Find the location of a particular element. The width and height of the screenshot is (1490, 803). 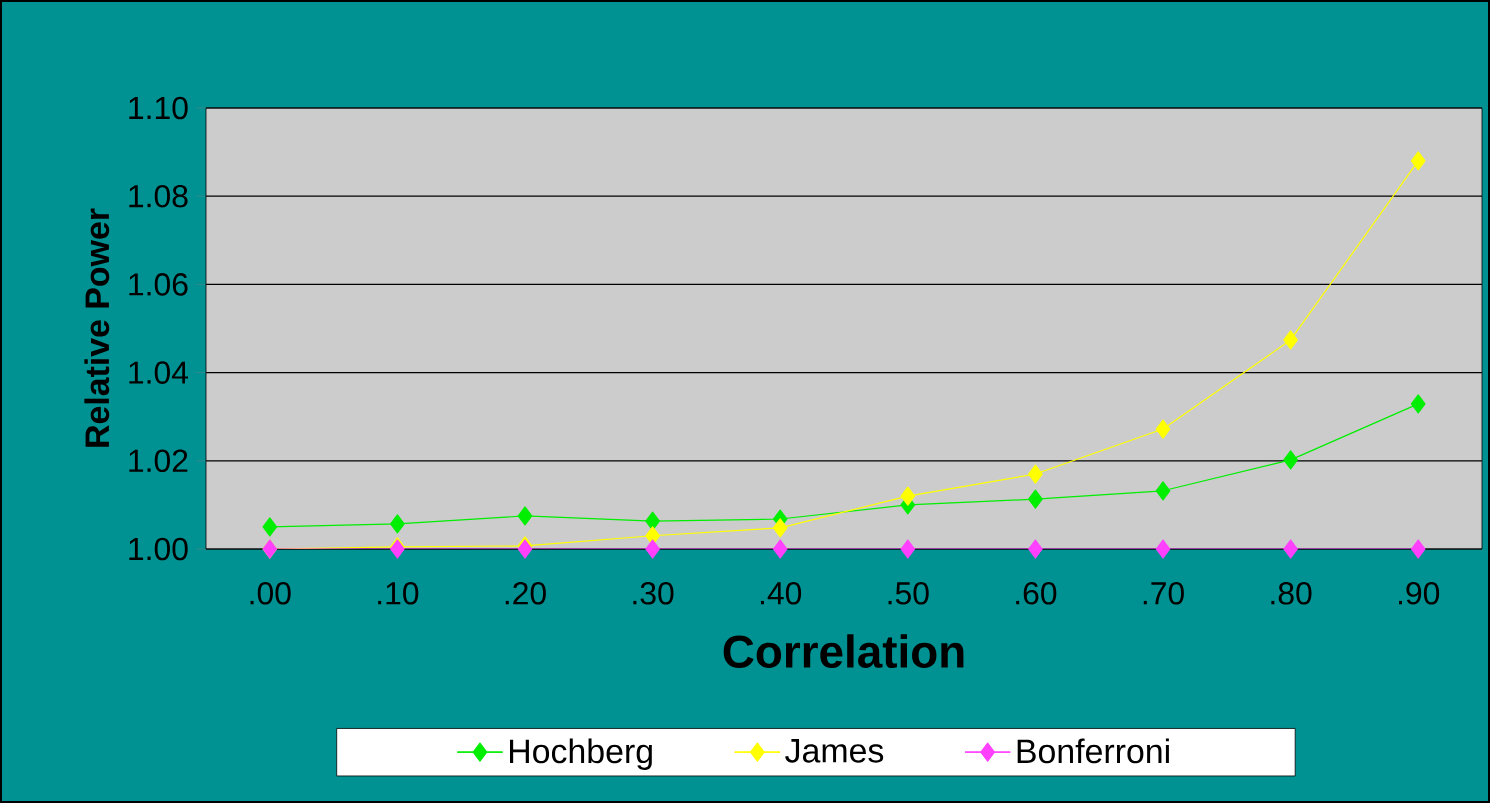

legend-label: Bonferroni is located at coordinates (1093, 751).